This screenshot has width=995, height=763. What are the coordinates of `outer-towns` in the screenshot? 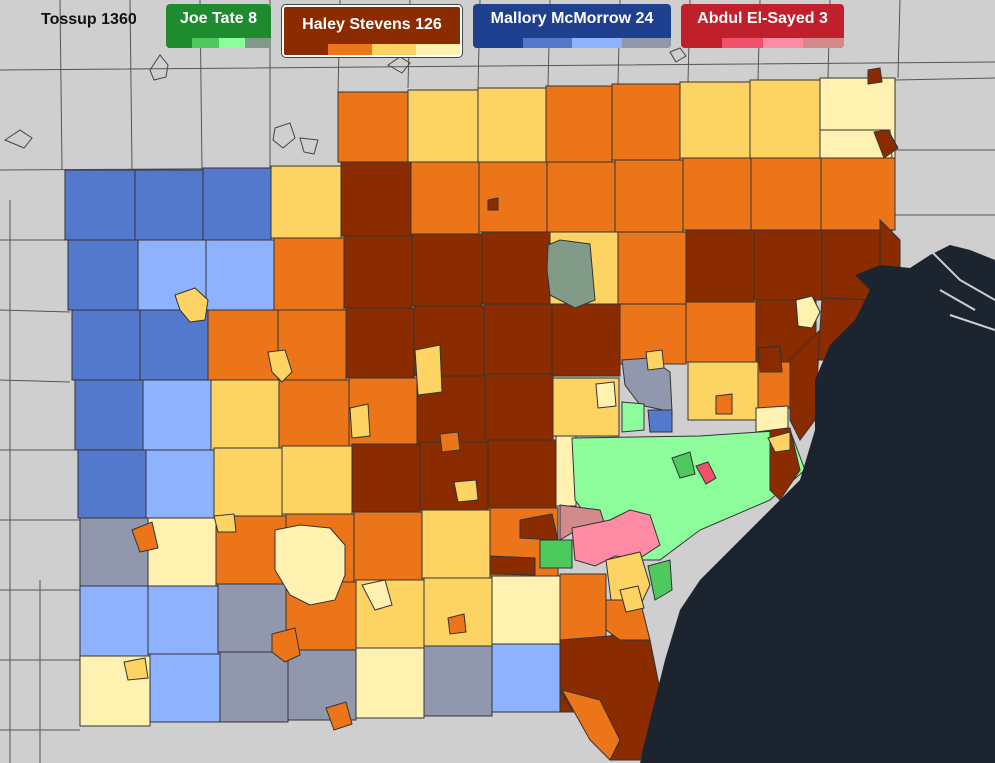 It's located at (345, 101).